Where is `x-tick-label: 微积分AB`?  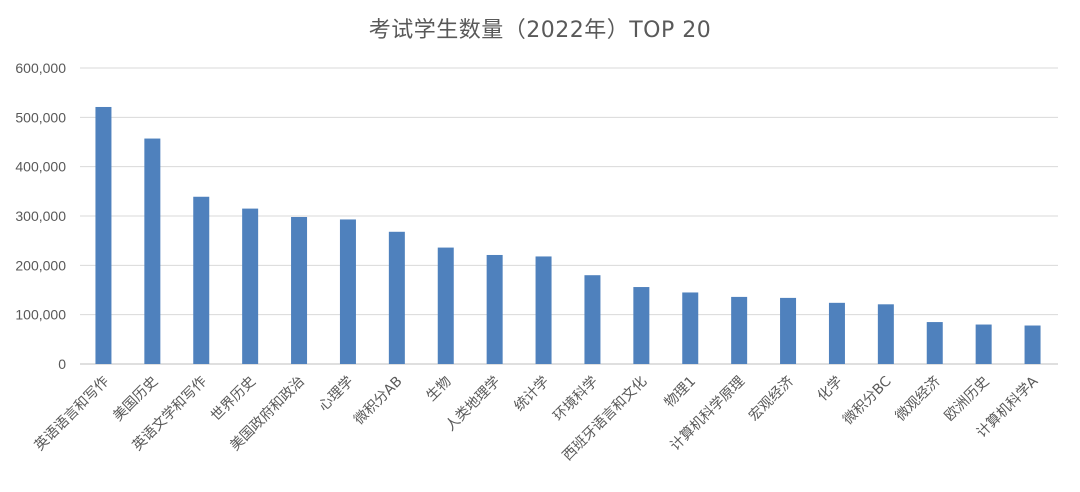 x-tick-label: 微积分AB is located at coordinates (378, 401).